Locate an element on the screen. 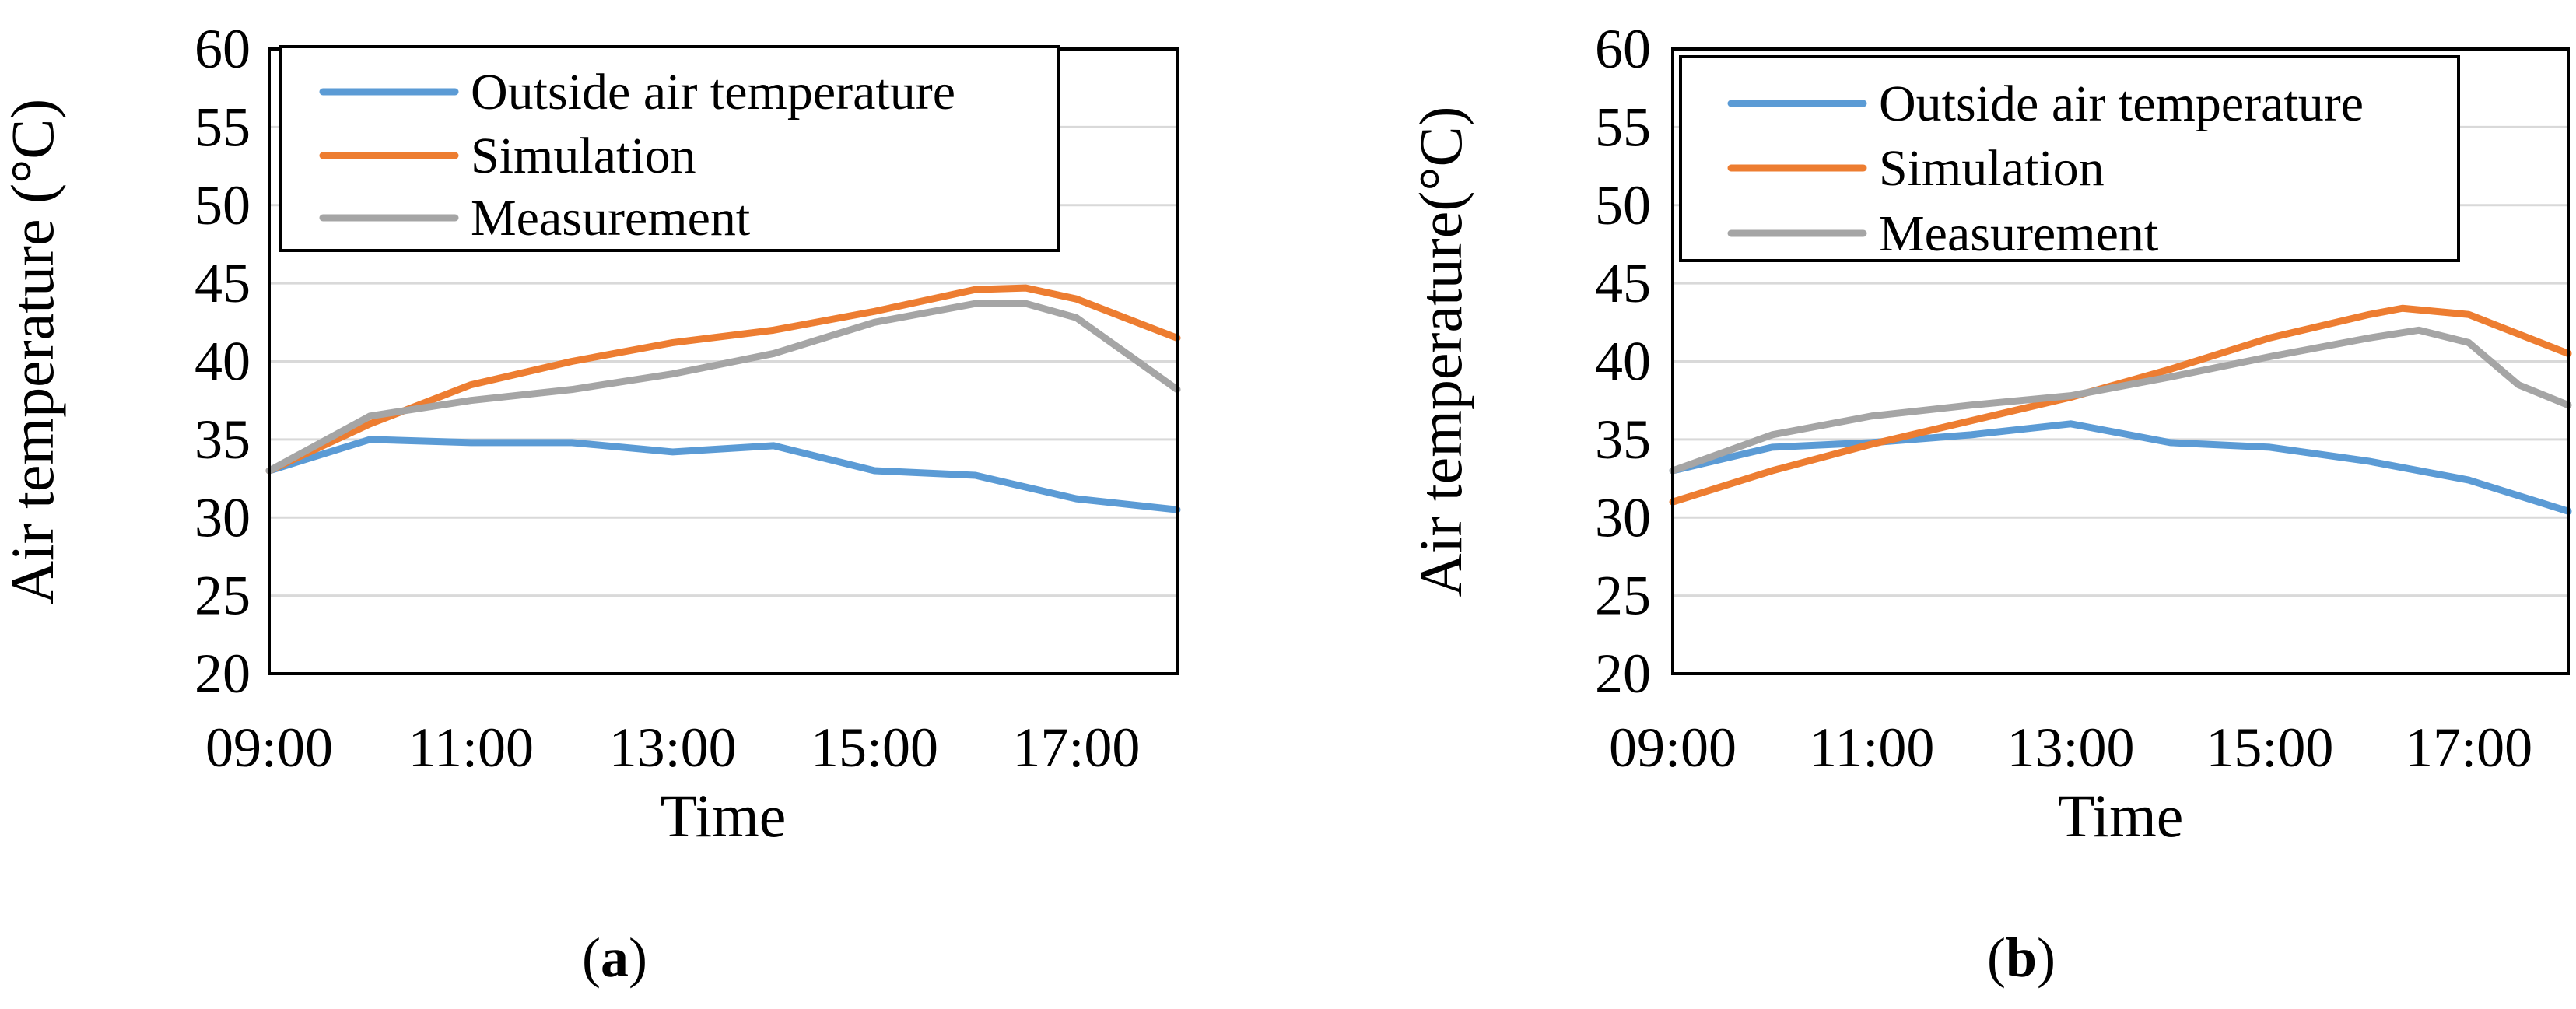 The height and width of the screenshot is (1009, 2576). panel-label: (a) is located at coordinates (614, 958).